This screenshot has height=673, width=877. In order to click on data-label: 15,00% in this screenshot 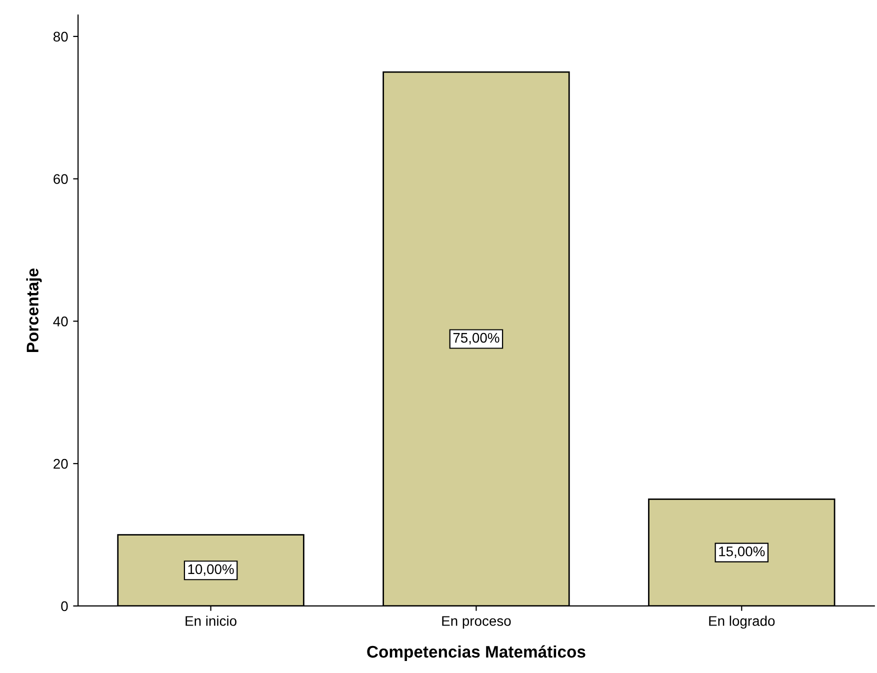, I will do `click(742, 552)`.